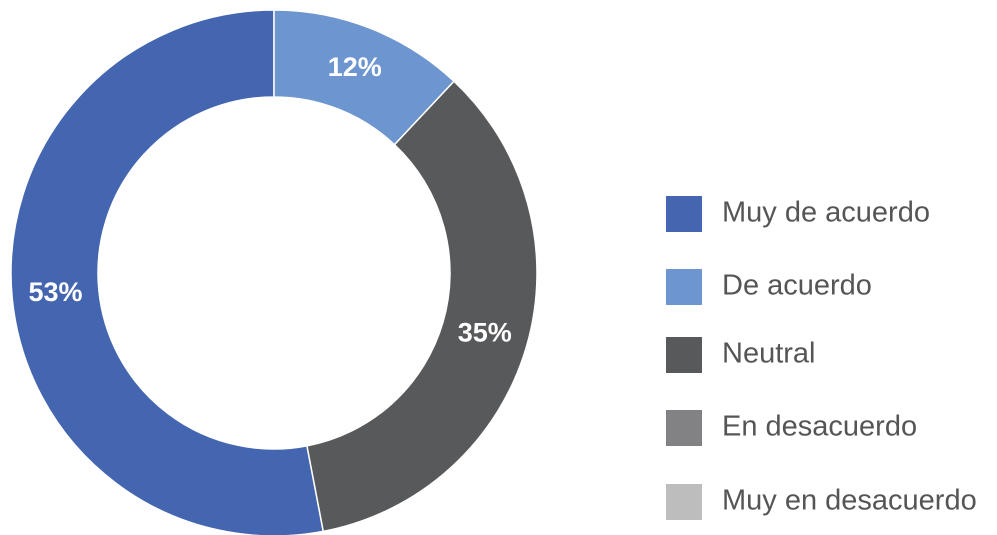 Image resolution: width=997 pixels, height=535 pixels. What do you see at coordinates (849, 501) in the screenshot?
I see `legend-label: Muy en desacuerdo` at bounding box center [849, 501].